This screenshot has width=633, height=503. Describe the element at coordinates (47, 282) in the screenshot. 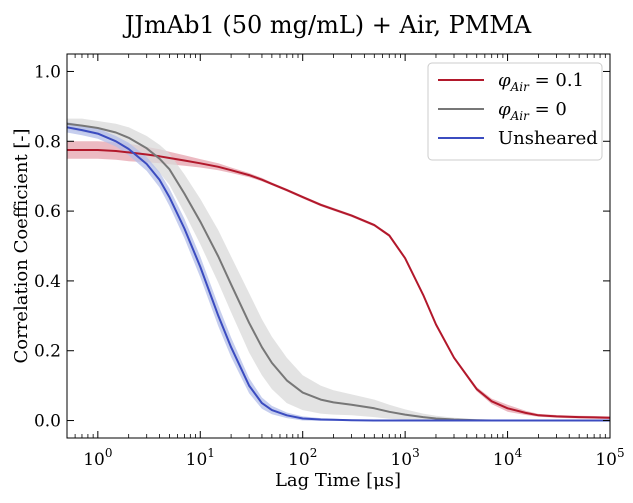

I see `y-tick-label: 0.4` at that location.